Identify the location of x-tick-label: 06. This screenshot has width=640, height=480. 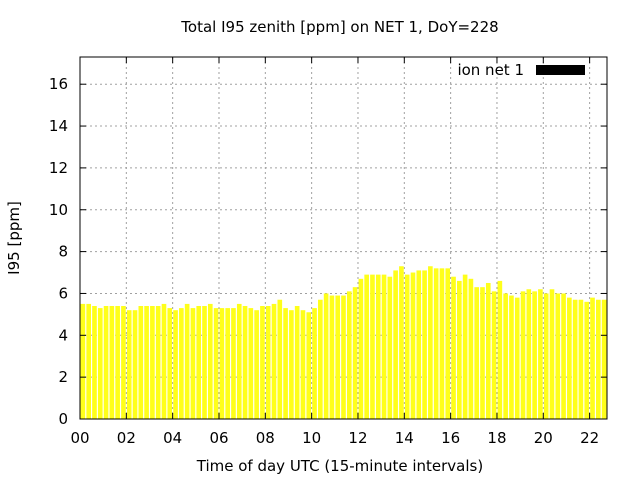
(218, 438).